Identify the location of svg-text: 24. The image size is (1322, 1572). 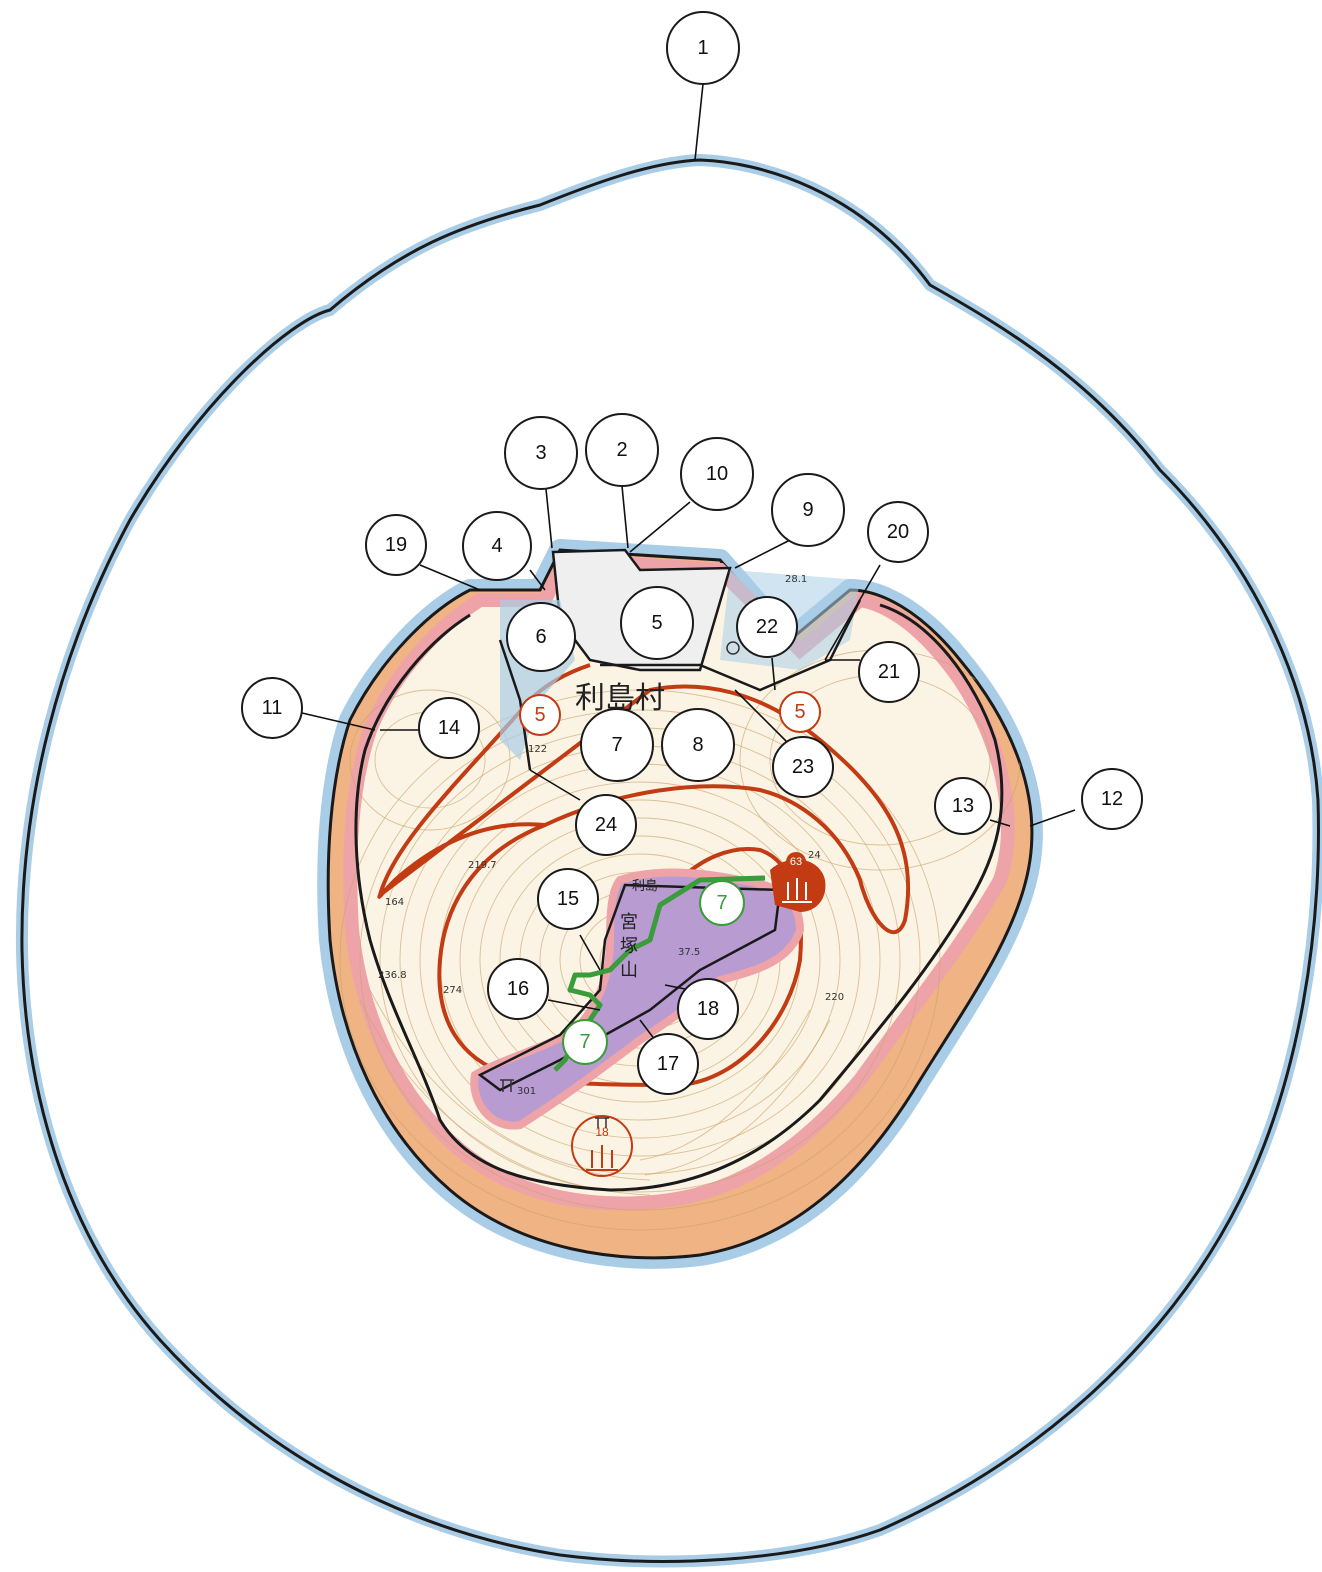
(606, 825).